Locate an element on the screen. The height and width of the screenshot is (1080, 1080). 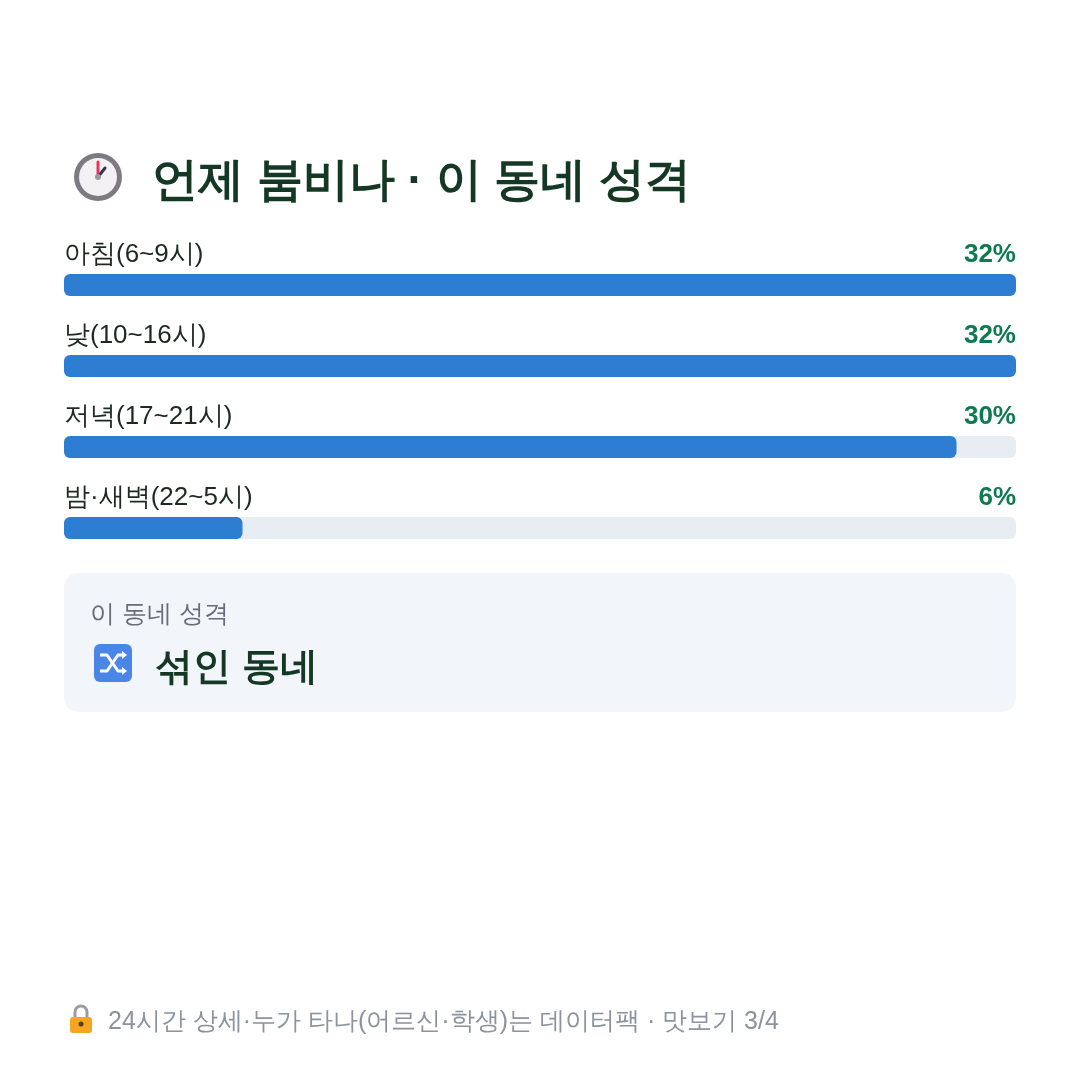
data-label: 6% is located at coordinates (997, 496).